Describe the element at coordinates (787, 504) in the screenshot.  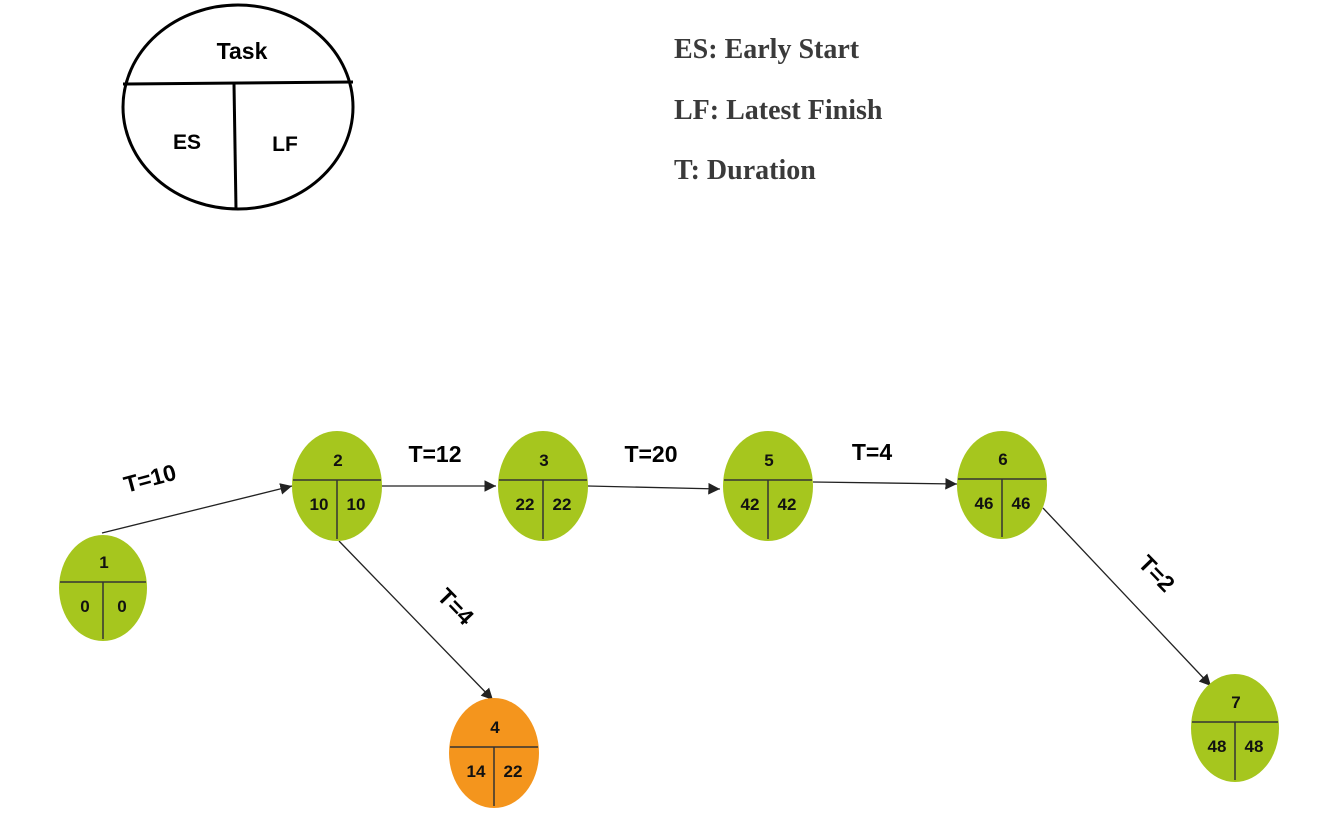
I see `node-lf-value: 42` at that location.